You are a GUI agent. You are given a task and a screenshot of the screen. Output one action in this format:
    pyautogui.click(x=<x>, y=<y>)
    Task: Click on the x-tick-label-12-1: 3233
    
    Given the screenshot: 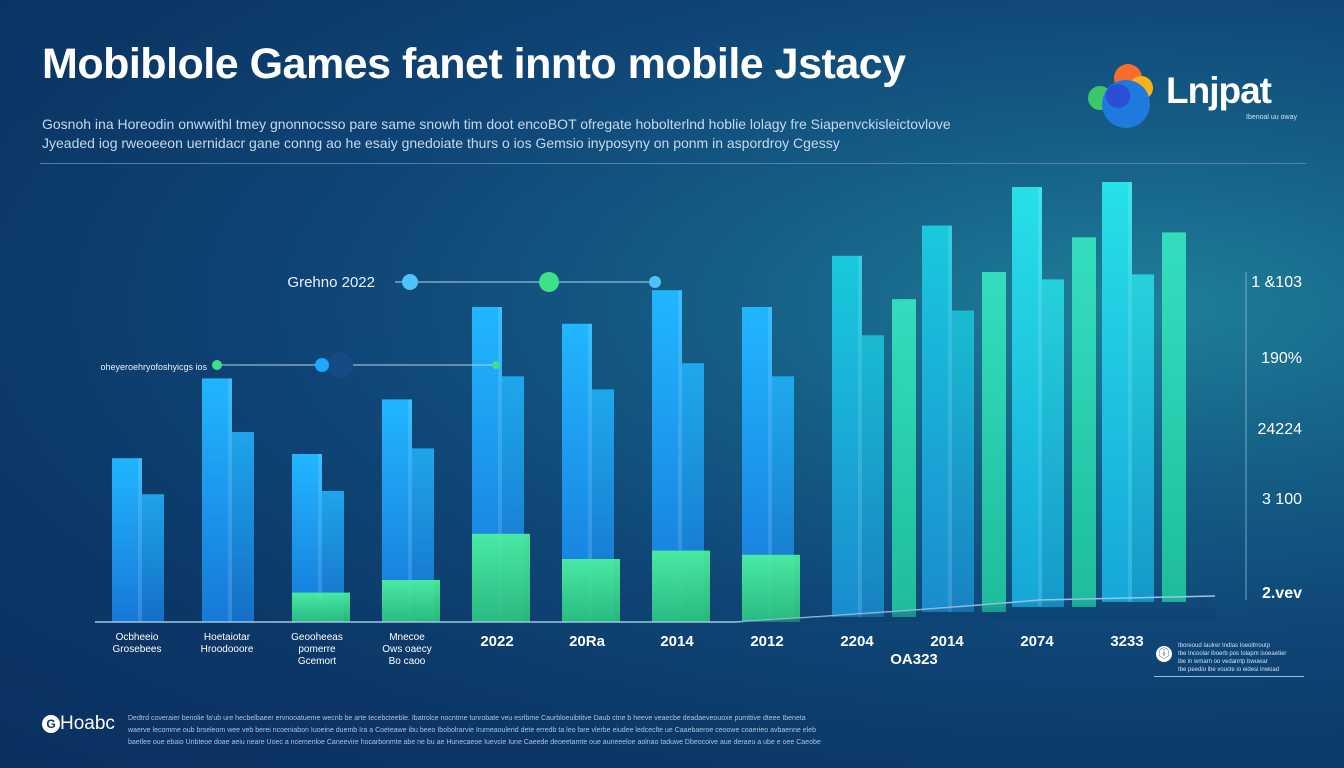 What is the action you would take?
    pyautogui.click(x=1126, y=641)
    